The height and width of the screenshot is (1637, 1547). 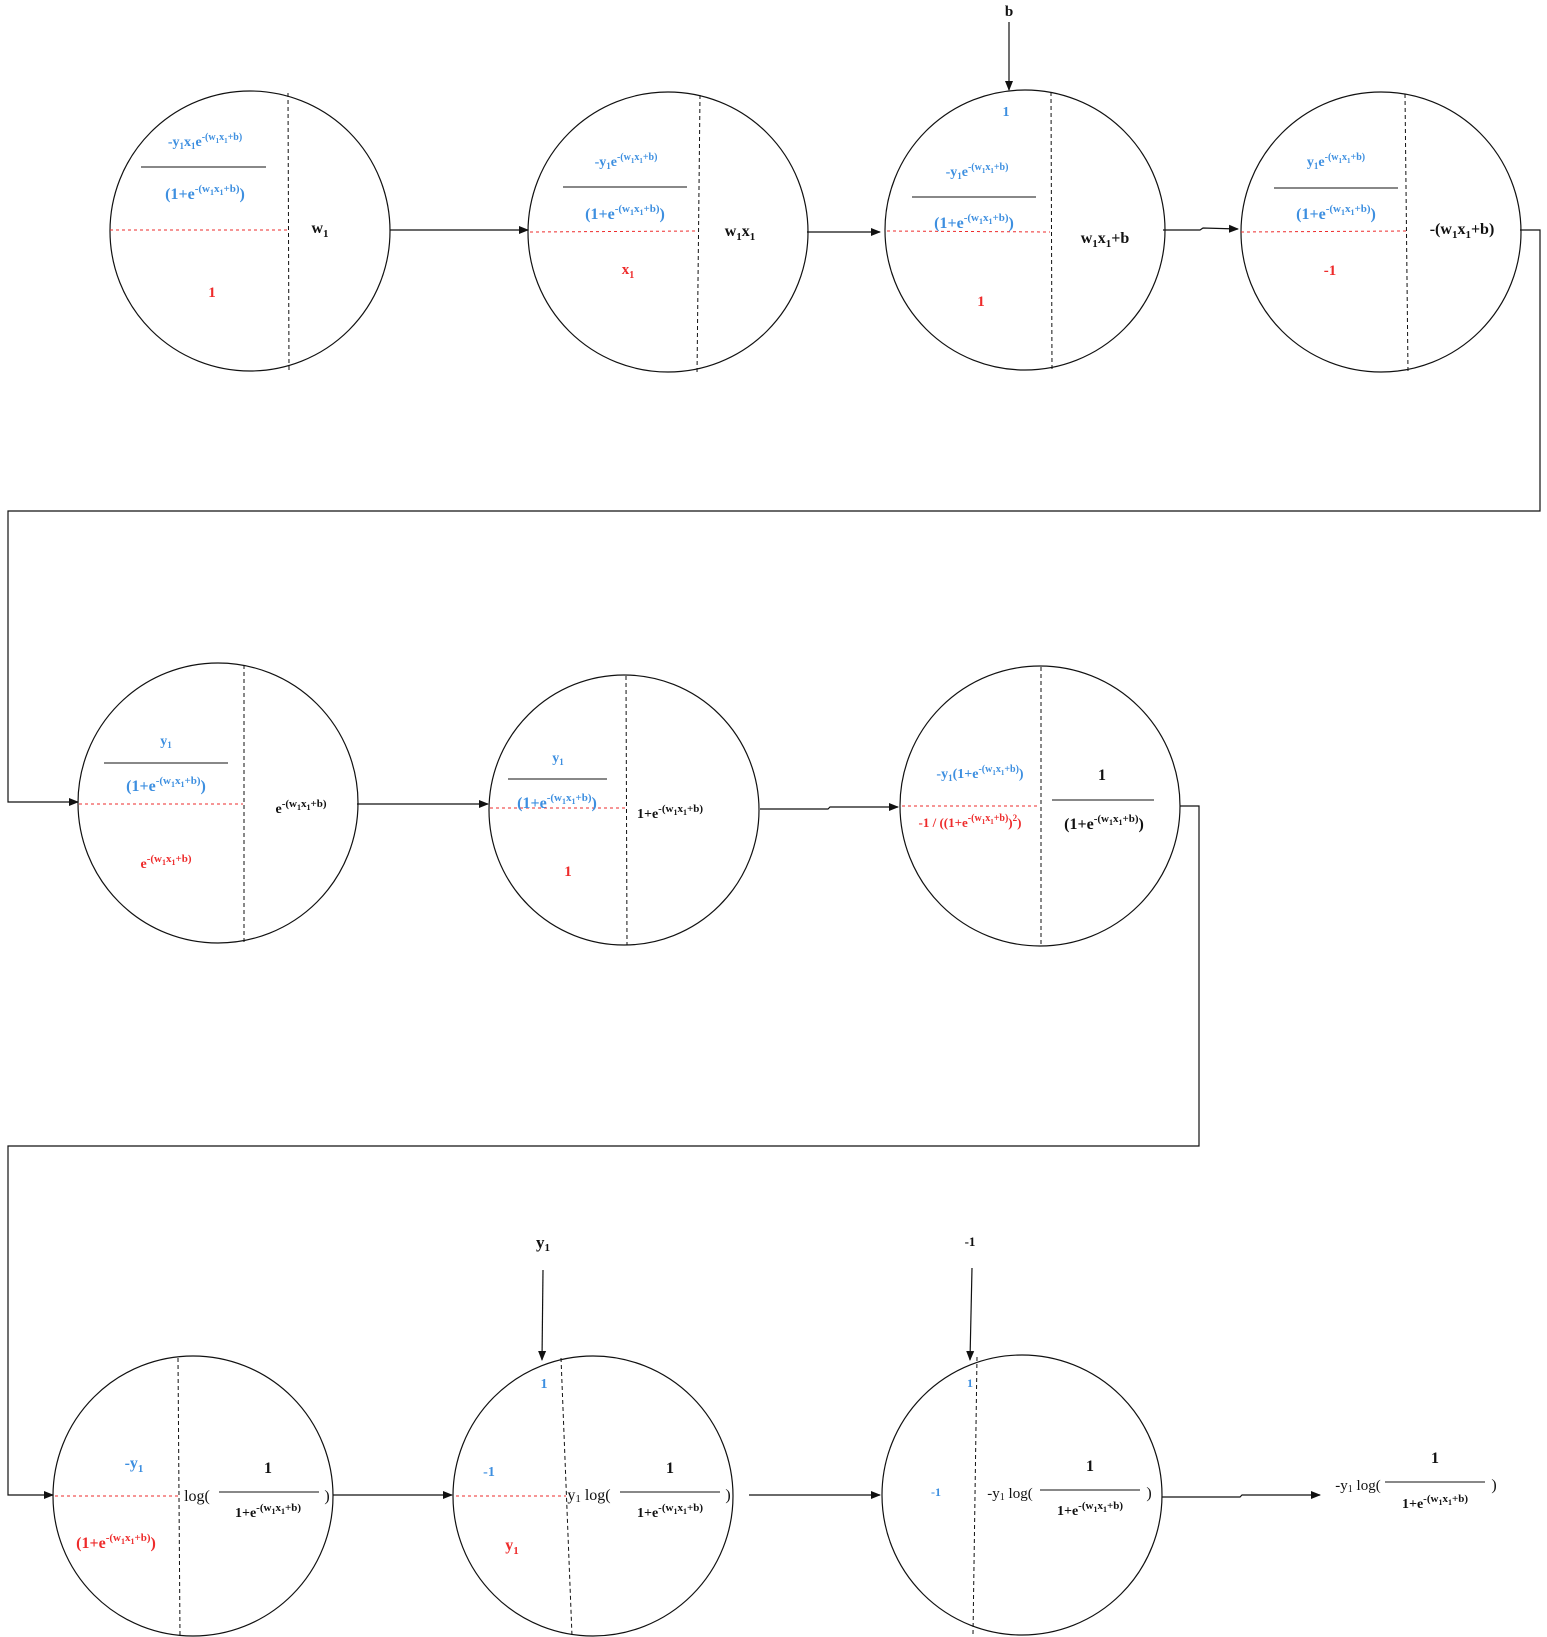 I want to click on node-value: e-(w1x1+b), so click(x=300, y=807).